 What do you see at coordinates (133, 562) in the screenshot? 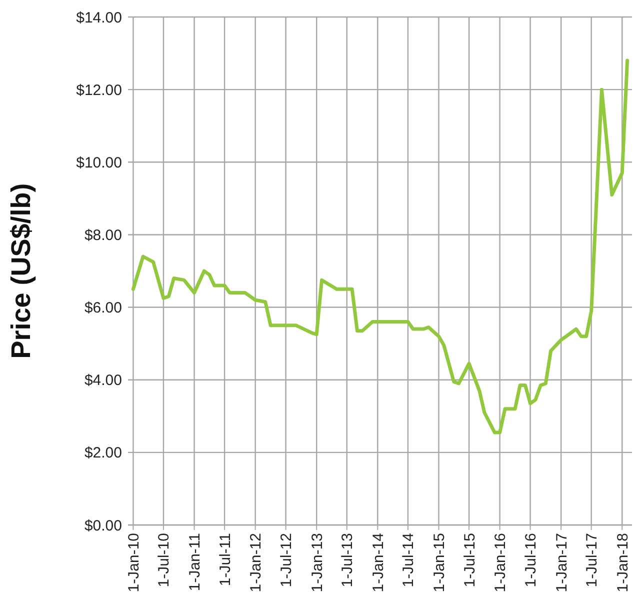
I see `x-tick-label: 1-Jan-10` at bounding box center [133, 562].